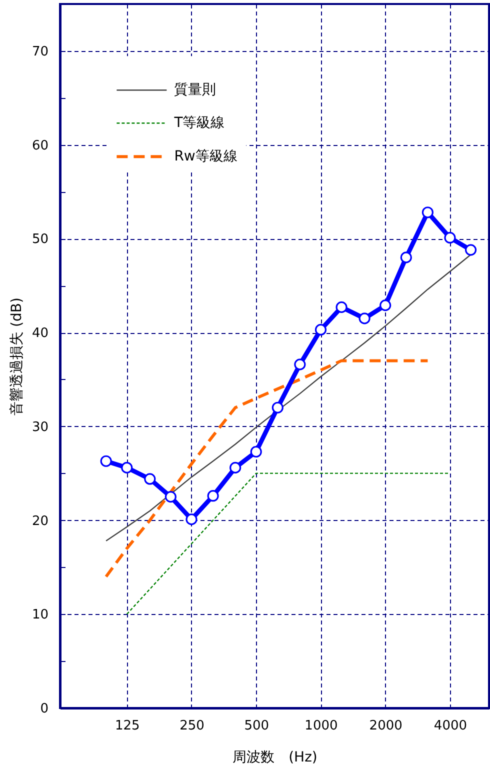  Describe the element at coordinates (40, 334) in the screenshot. I see `y-tick-label: 40` at that location.